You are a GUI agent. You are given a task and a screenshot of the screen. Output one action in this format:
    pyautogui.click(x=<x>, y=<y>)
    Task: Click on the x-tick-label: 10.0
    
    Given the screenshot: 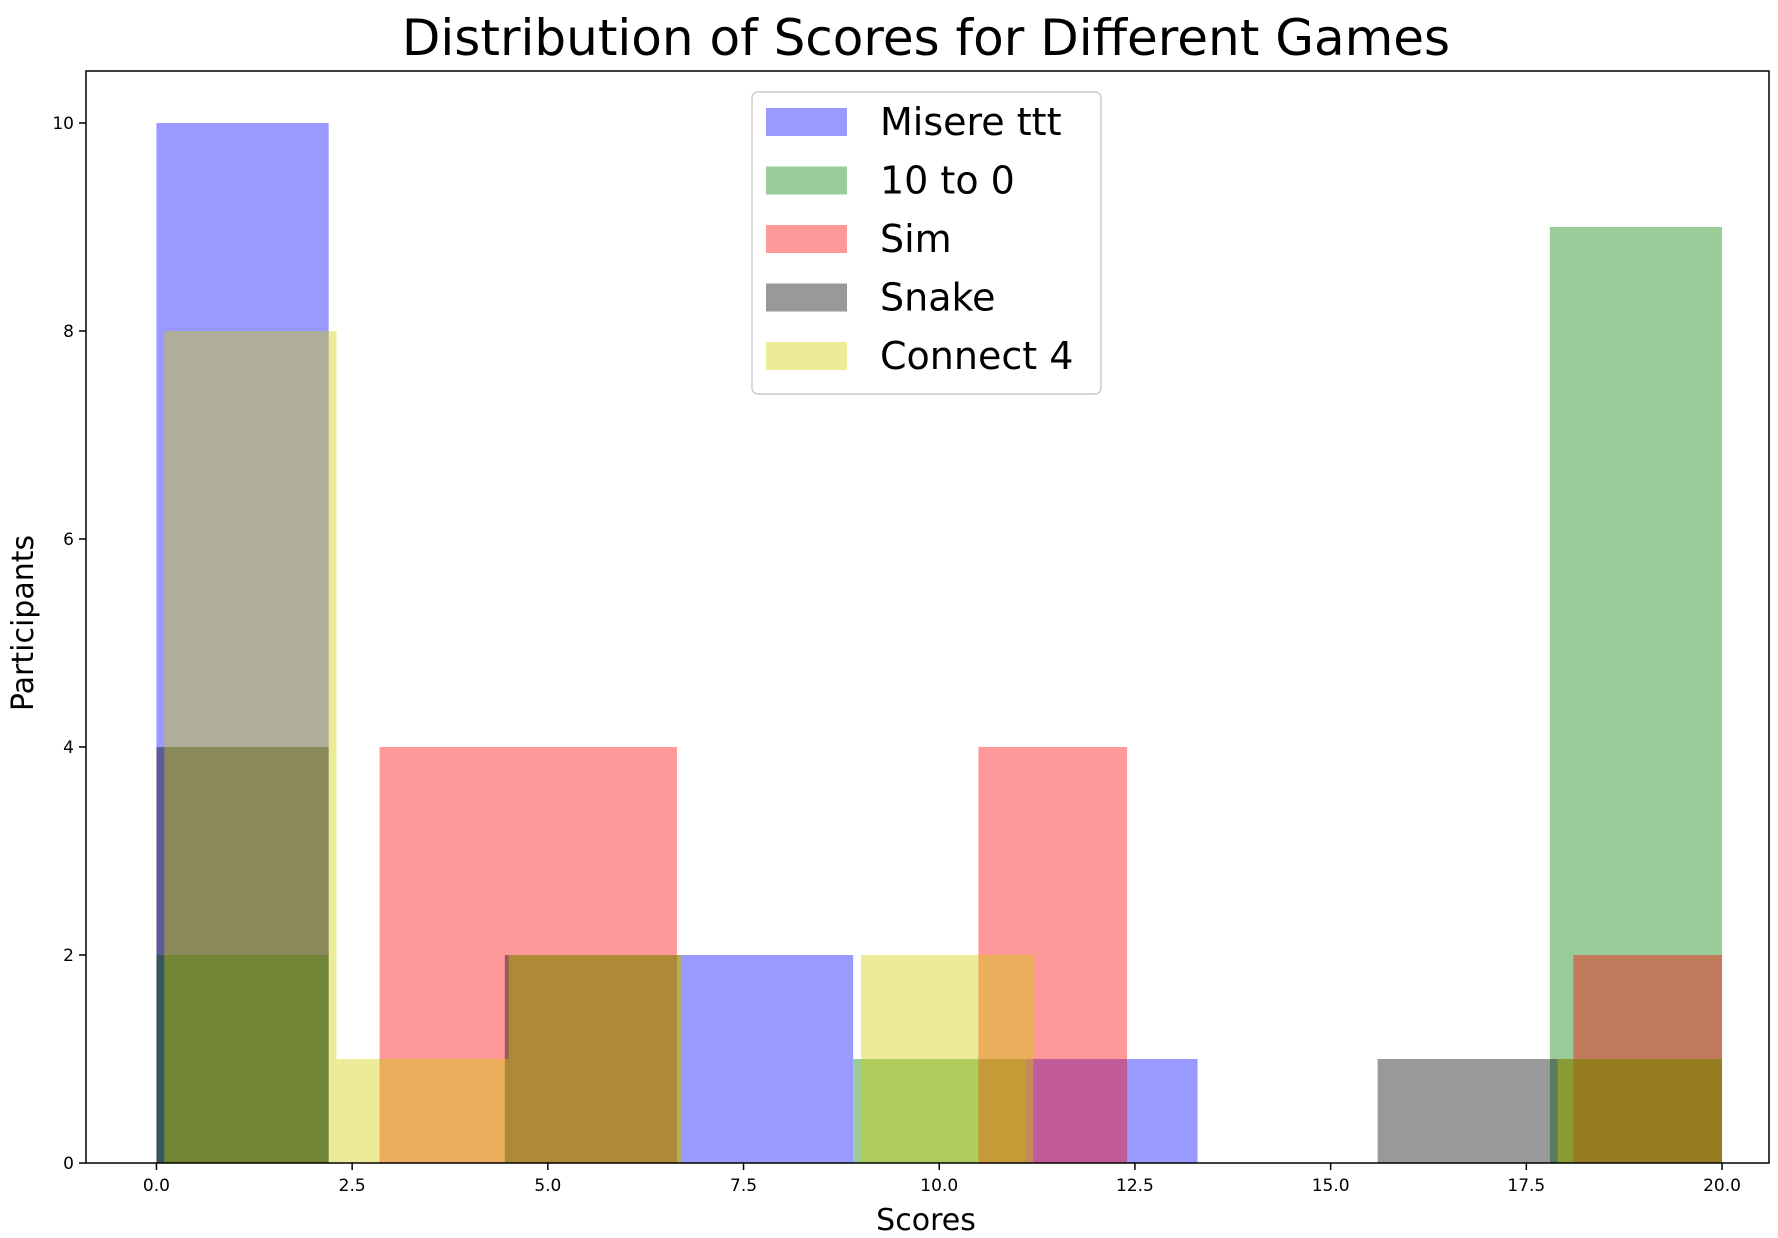 What is the action you would take?
    pyautogui.click(x=939, y=1186)
    